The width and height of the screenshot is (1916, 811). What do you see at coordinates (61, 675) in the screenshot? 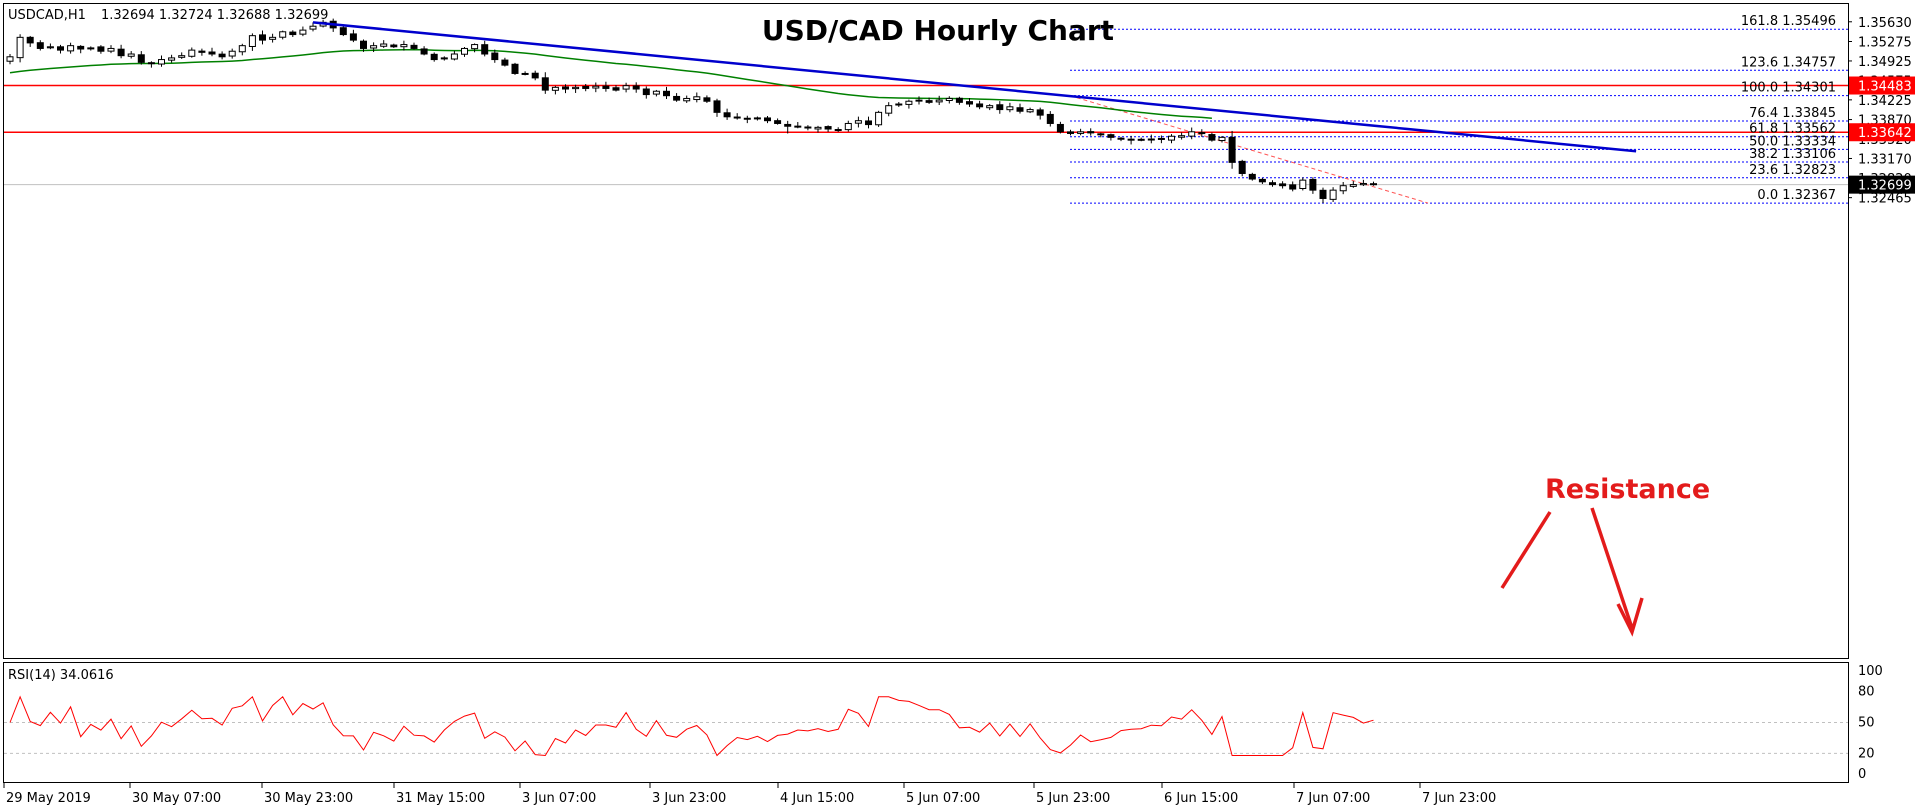
I see `rsi-label: RSI(14) 34.0616` at bounding box center [61, 675].